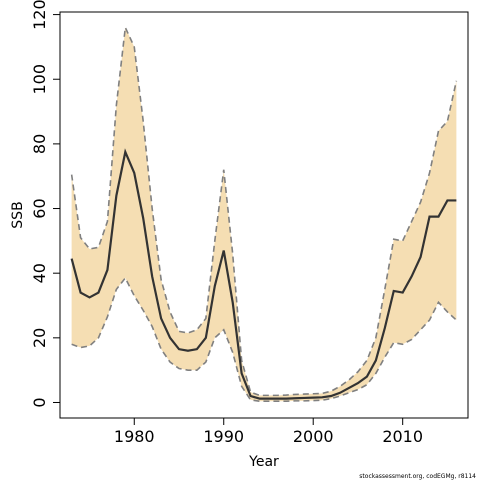 The image size is (480, 480). Describe the element at coordinates (39, 15) in the screenshot. I see `y-tick-label: 120` at that location.